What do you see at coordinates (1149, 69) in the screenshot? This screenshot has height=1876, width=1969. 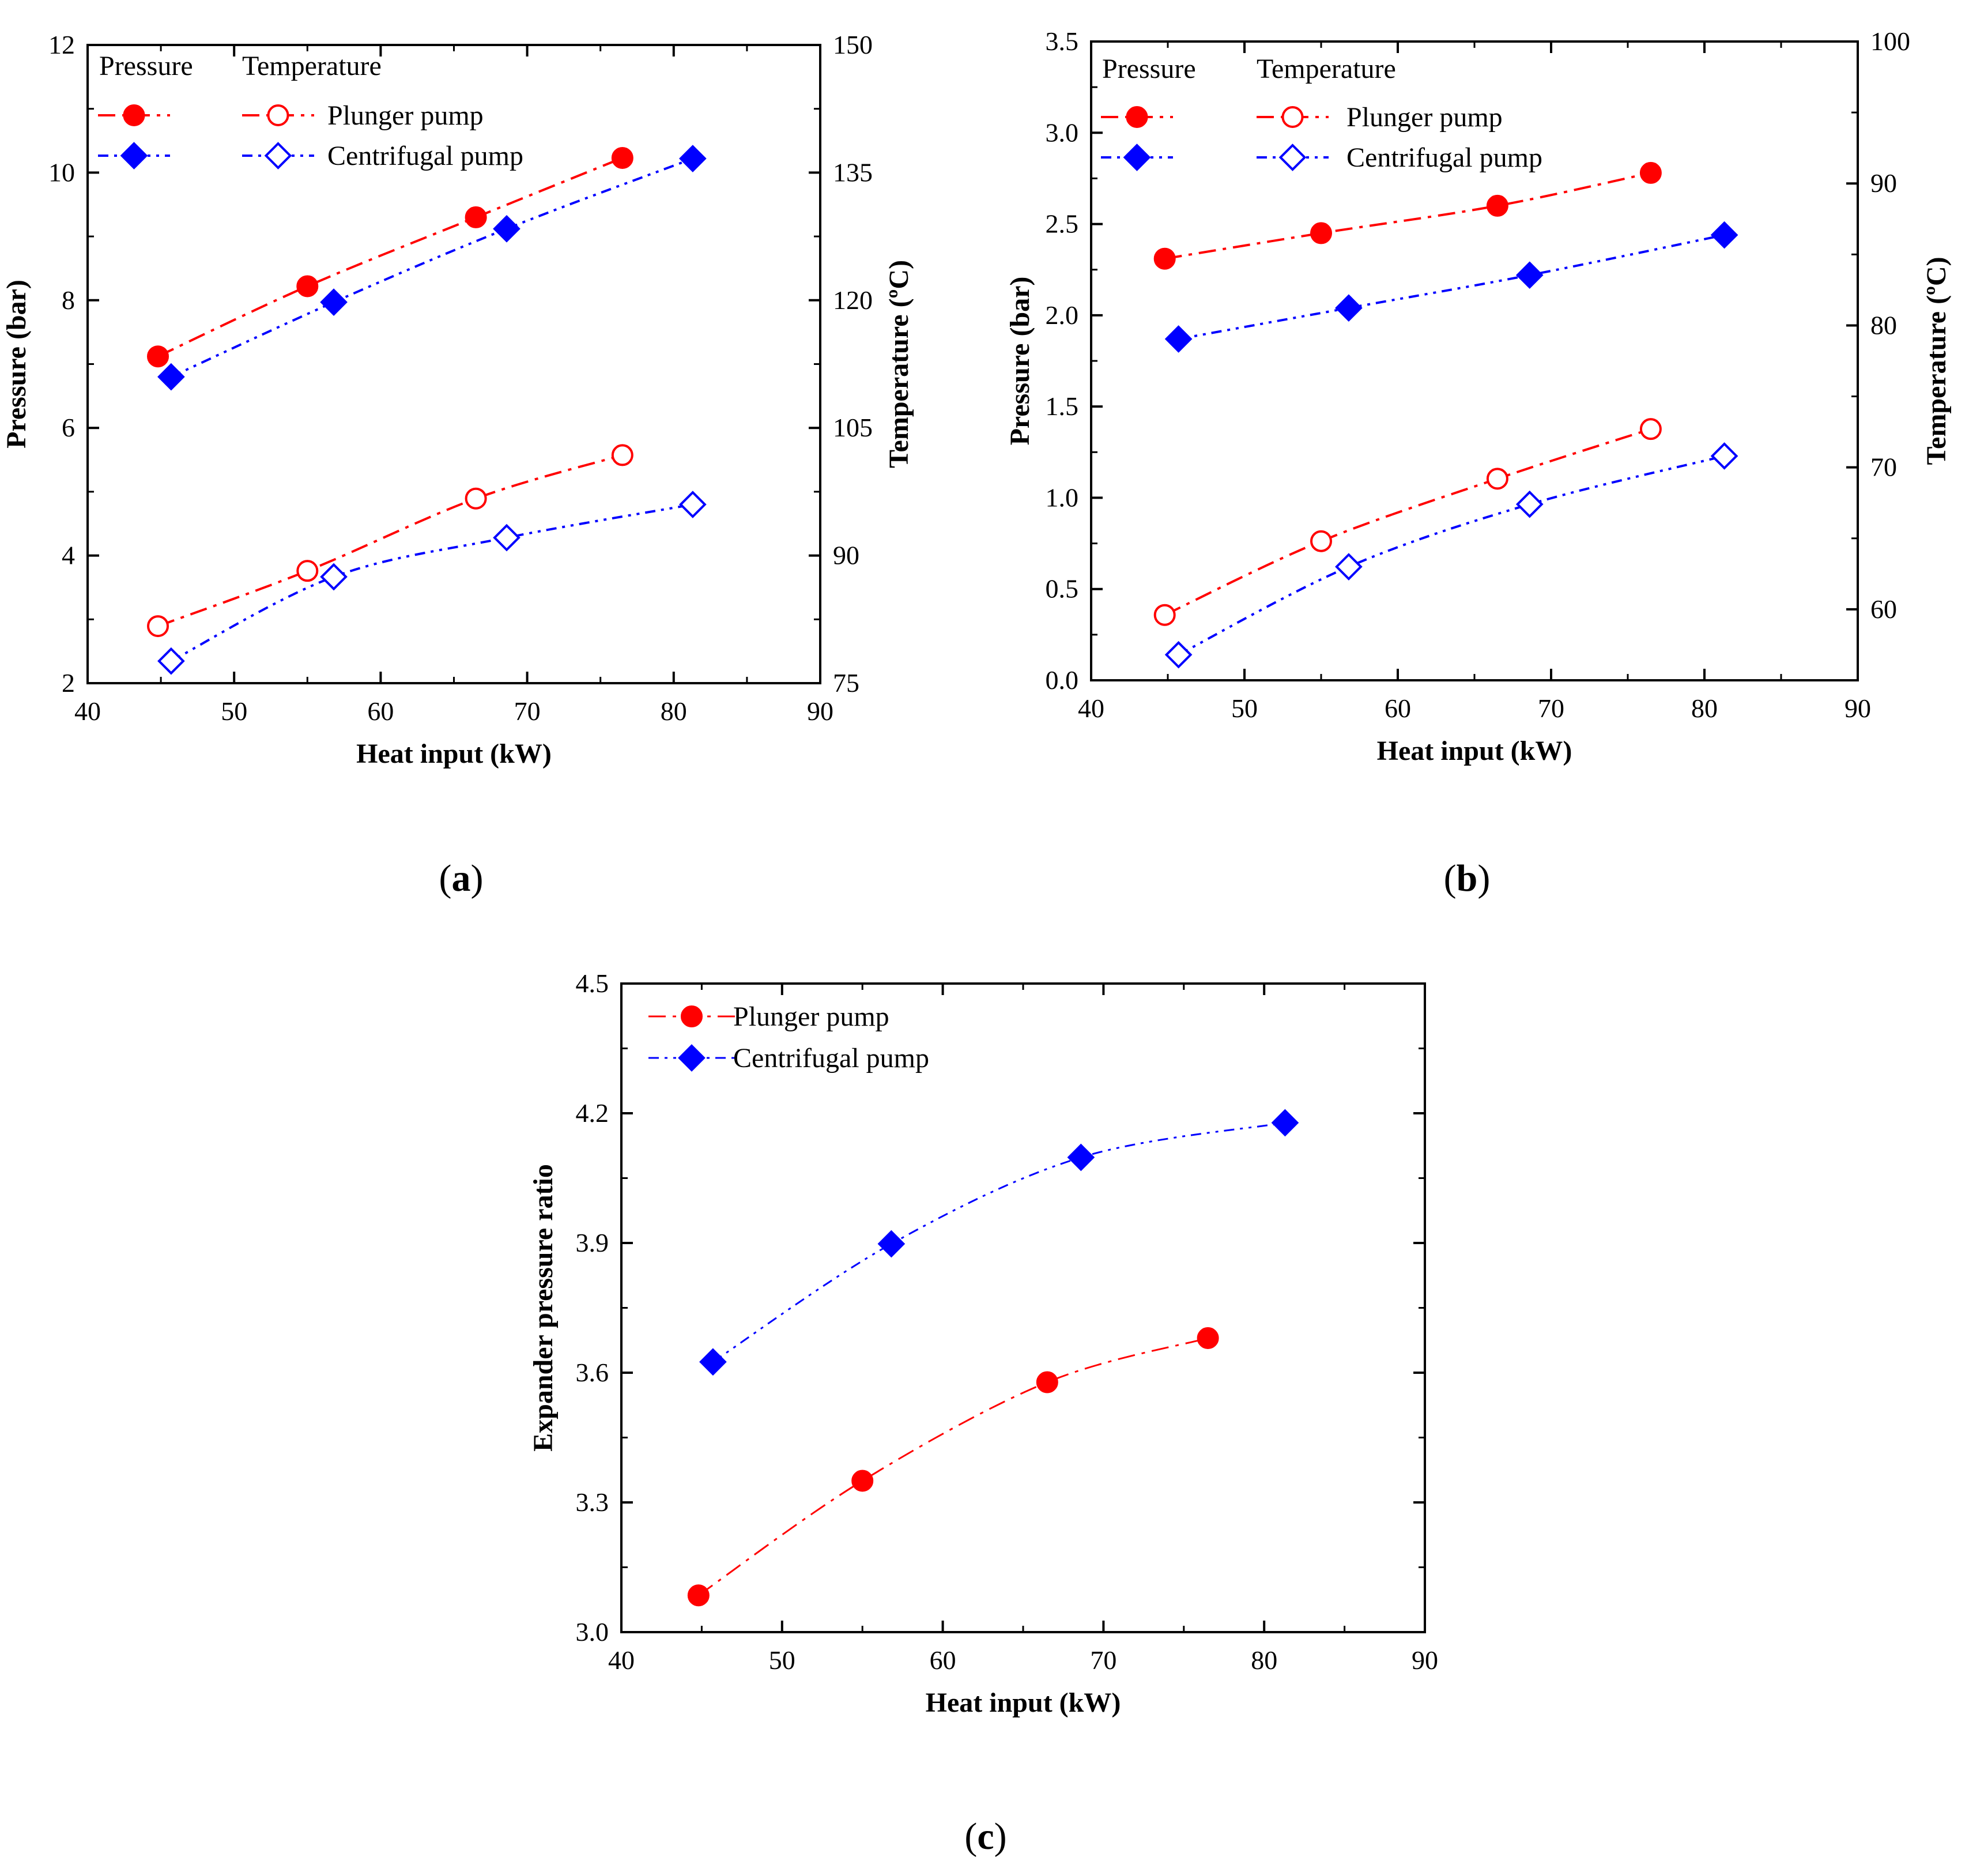 I see `legend-header-pressure: Pressure` at bounding box center [1149, 69].